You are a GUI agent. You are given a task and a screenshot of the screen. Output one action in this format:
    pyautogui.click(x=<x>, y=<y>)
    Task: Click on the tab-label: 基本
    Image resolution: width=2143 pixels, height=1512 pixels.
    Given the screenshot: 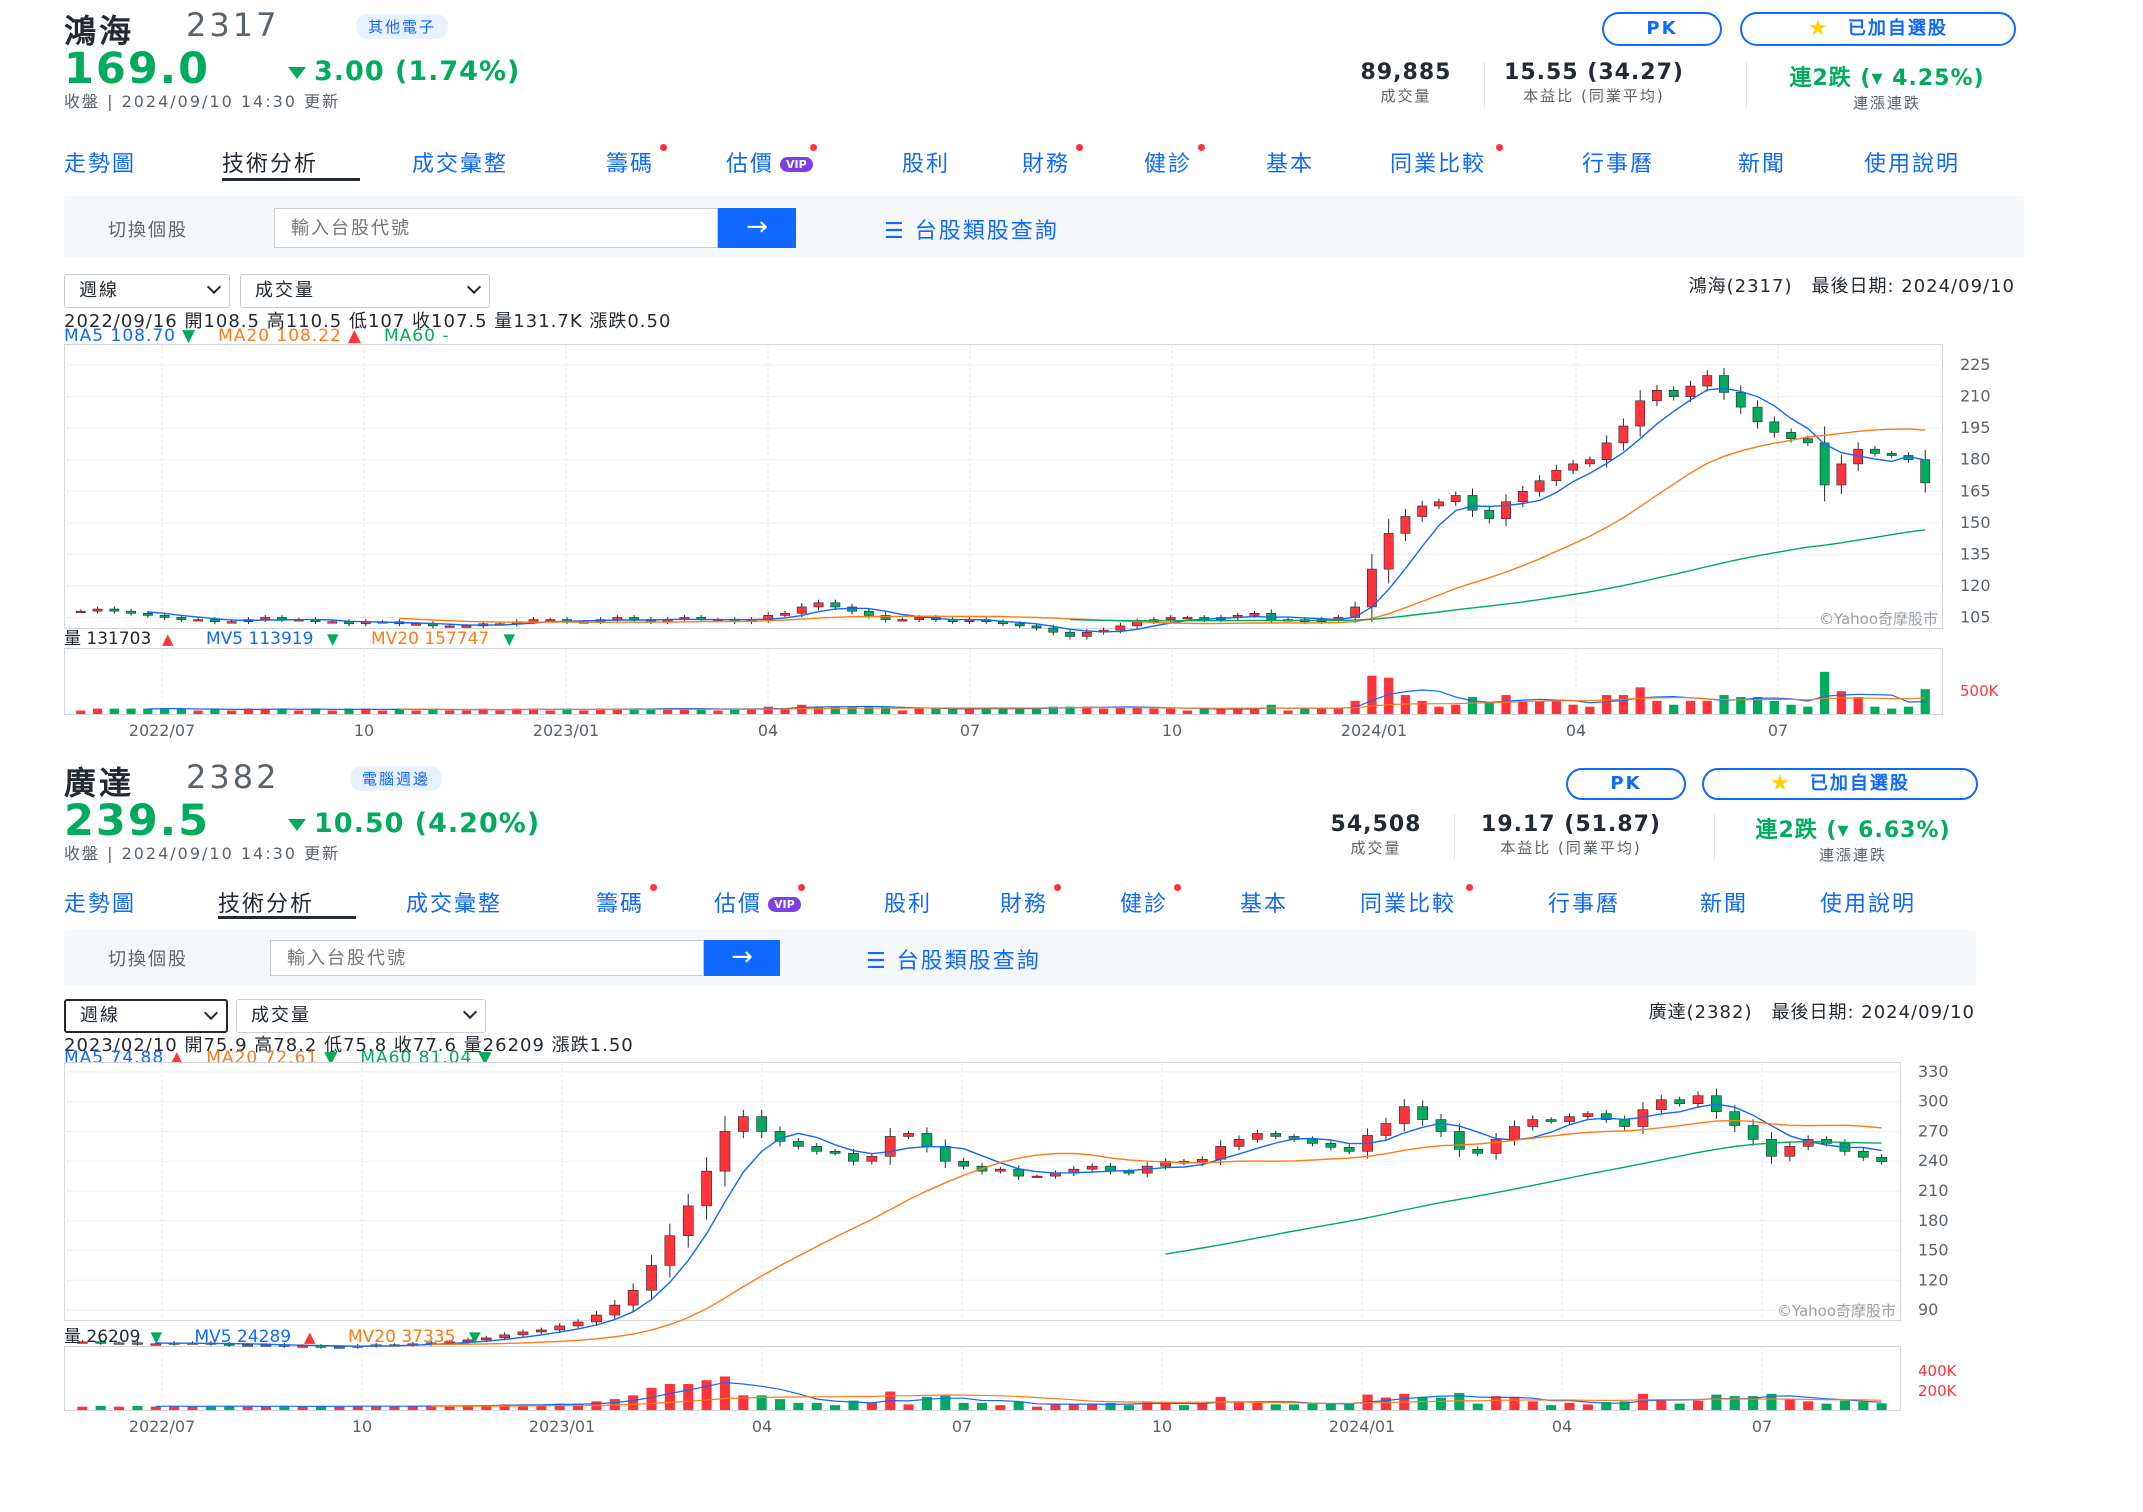 What is the action you would take?
    pyautogui.click(x=1264, y=904)
    